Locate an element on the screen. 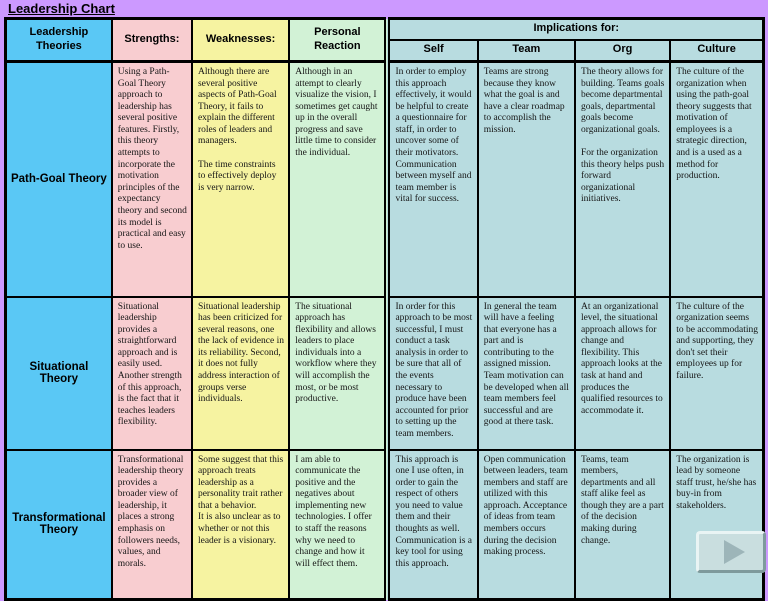 The image size is (768, 601). header-culture: Culture is located at coordinates (717, 50).